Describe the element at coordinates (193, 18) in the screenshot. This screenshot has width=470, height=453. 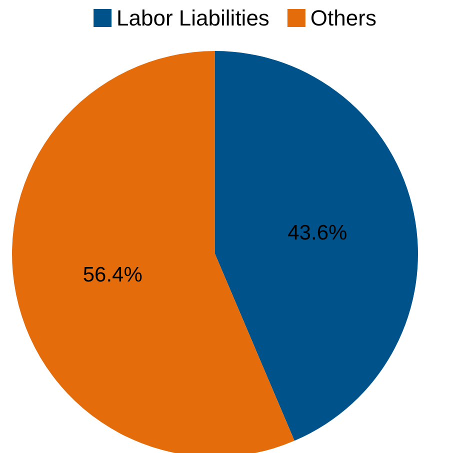
I see `legend-label: Labor Liabilities` at that location.